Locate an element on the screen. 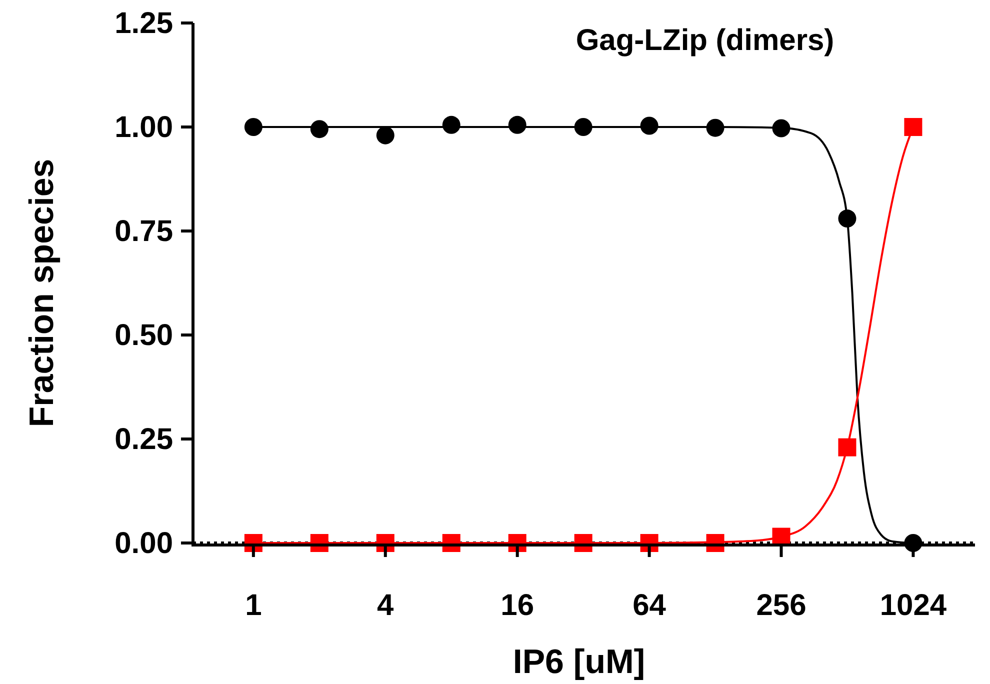 This screenshot has width=990, height=684. chart-title: Gag-LZip (dimers) is located at coordinates (705, 40).